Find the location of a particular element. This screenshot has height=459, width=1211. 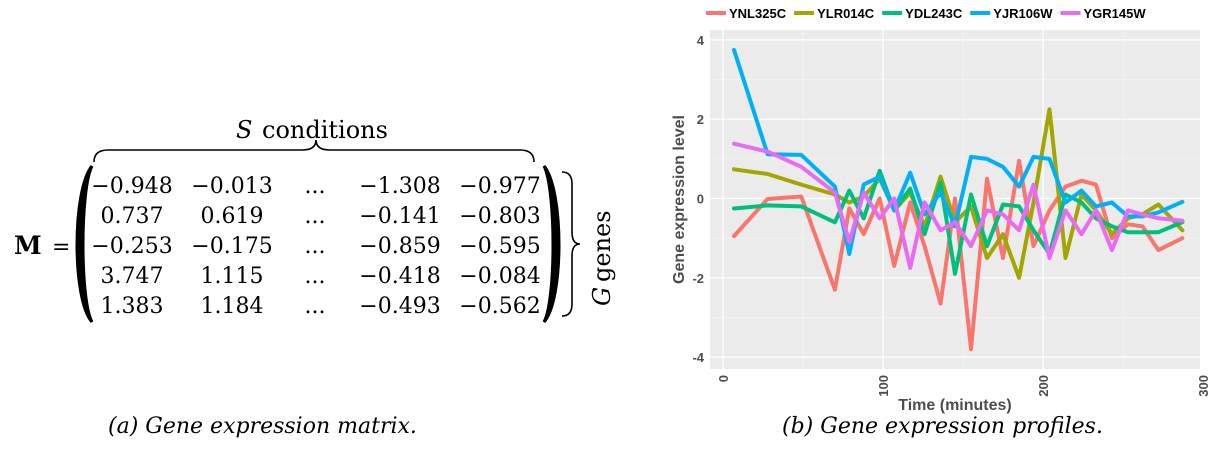

matrix-cell: −0.418 is located at coordinates (399, 276).